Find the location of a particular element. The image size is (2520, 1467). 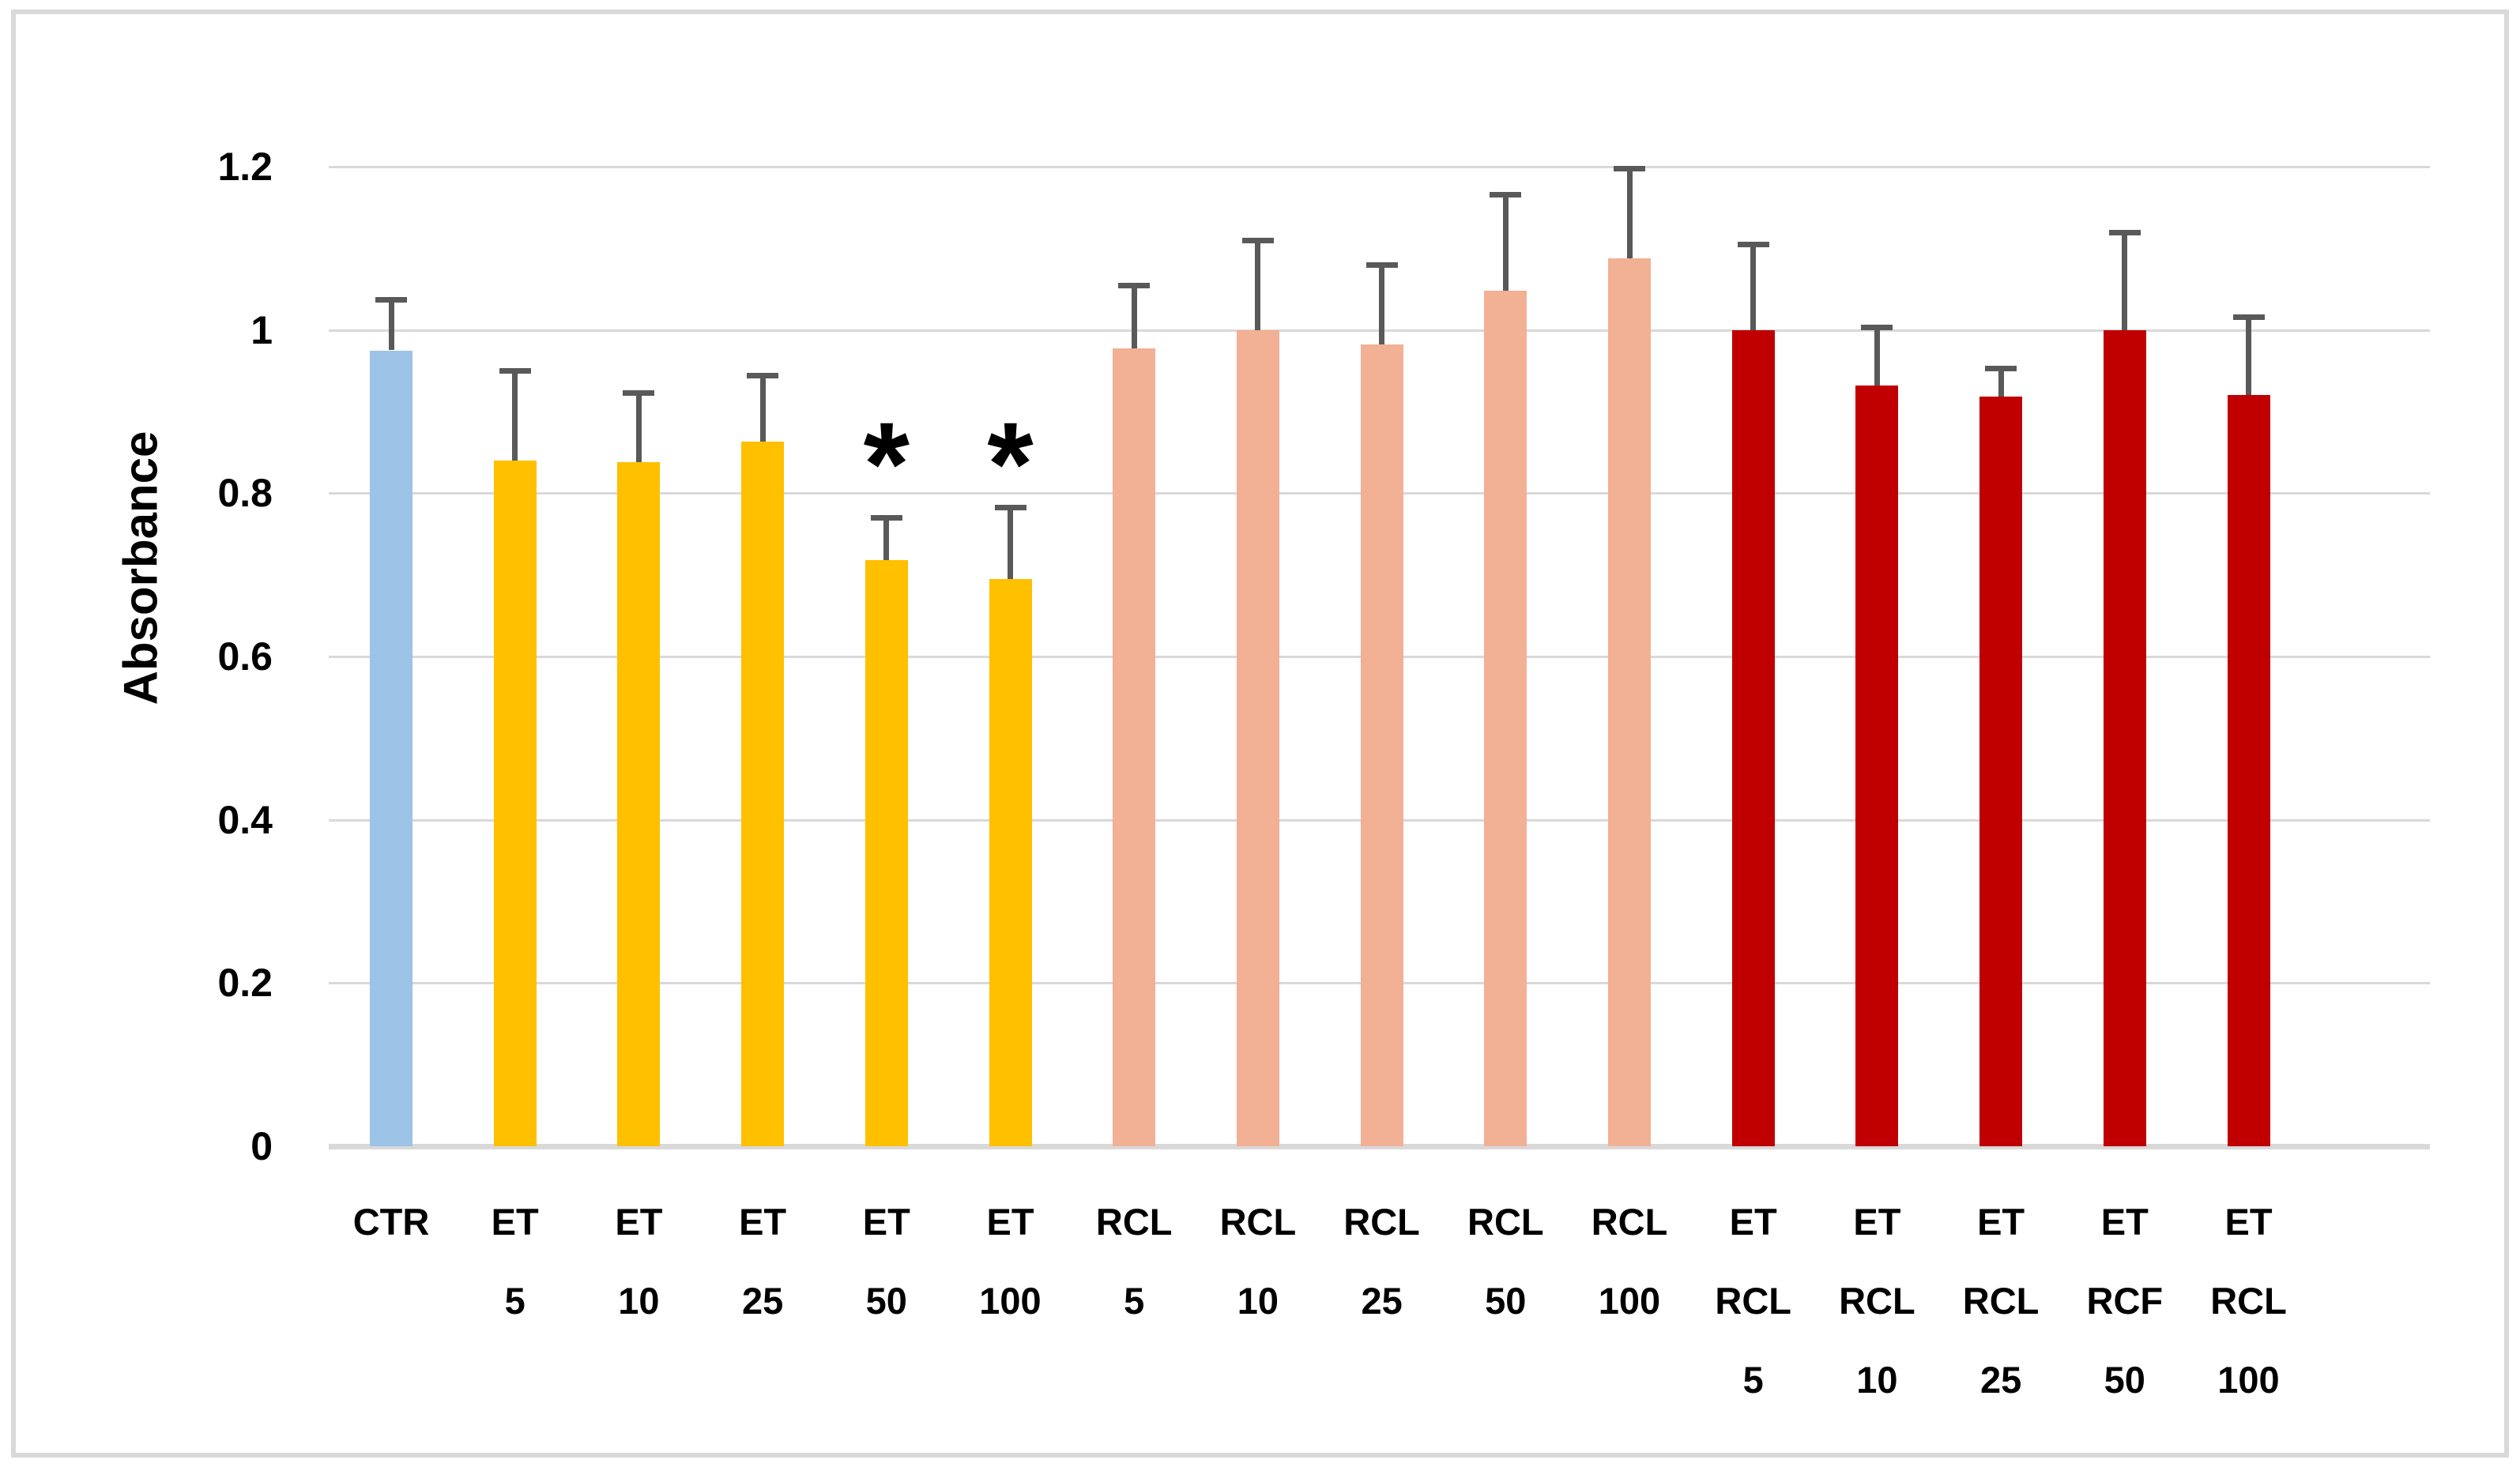

y-tick-label-0.6: 0.6 is located at coordinates (245, 656).